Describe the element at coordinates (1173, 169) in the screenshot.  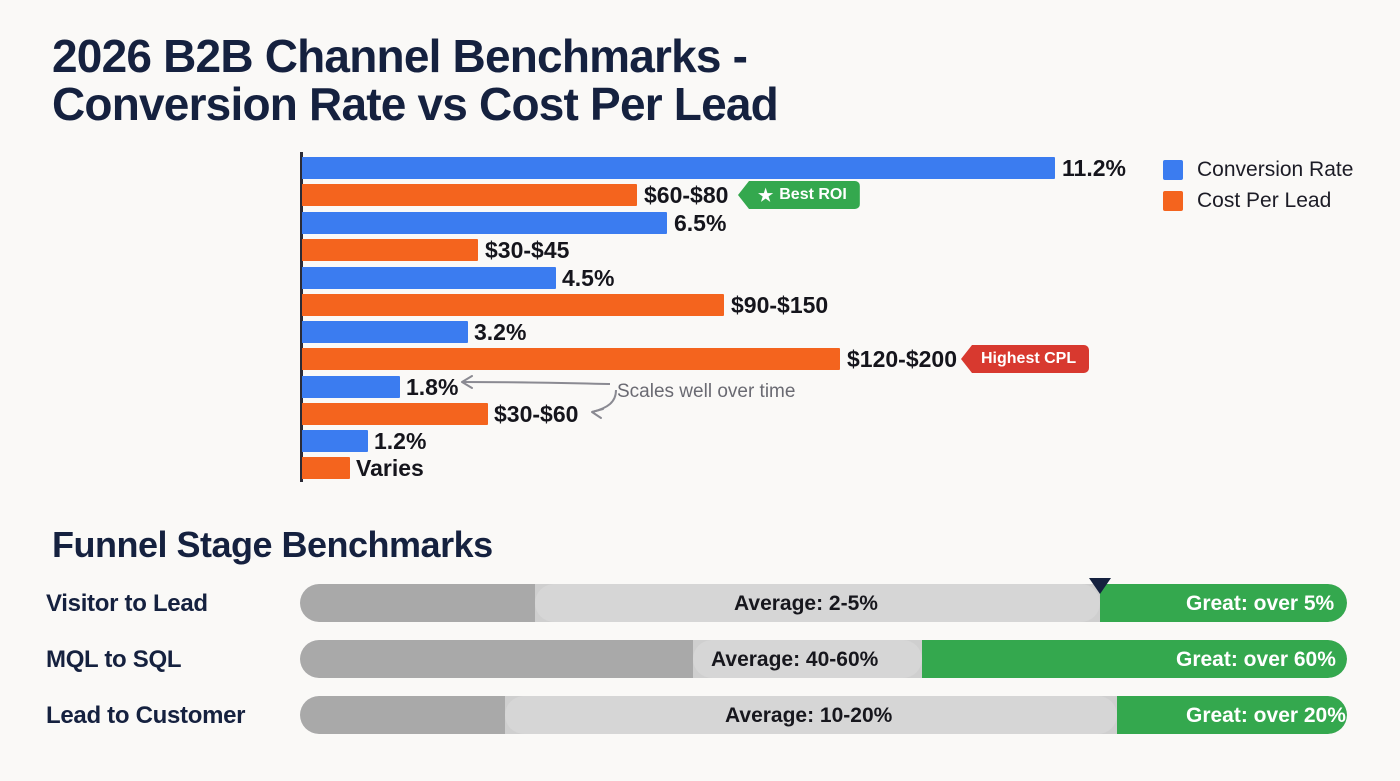
I see `legend-swatch-conversion-rate` at that location.